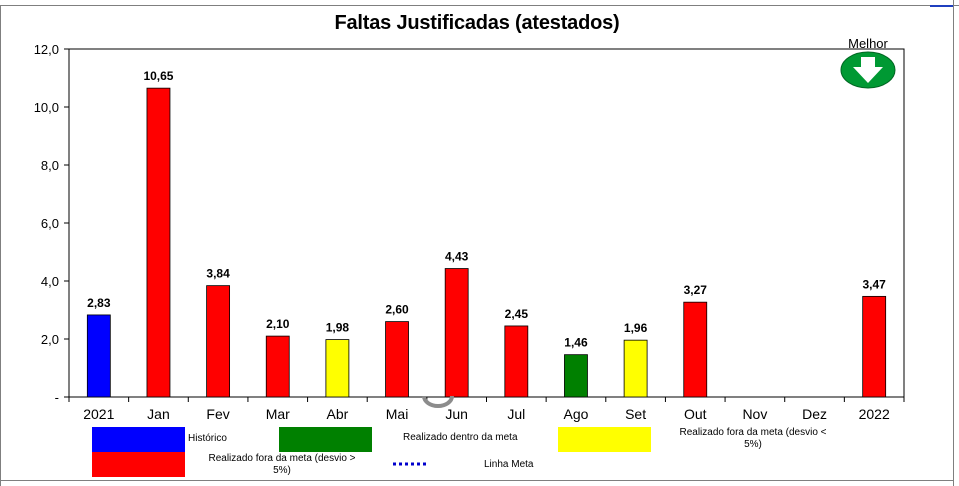 This screenshot has width=959, height=486. Describe the element at coordinates (50, 339) in the screenshot. I see `y-tick-label: 2,0` at that location.